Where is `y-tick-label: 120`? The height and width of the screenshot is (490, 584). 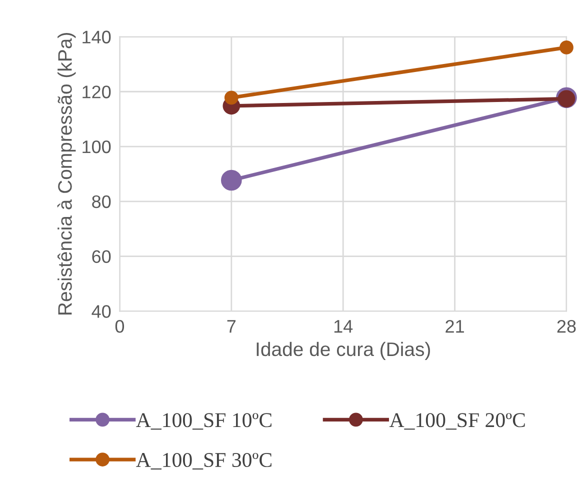
y-tick-label: 120 is located at coordinates (96, 92).